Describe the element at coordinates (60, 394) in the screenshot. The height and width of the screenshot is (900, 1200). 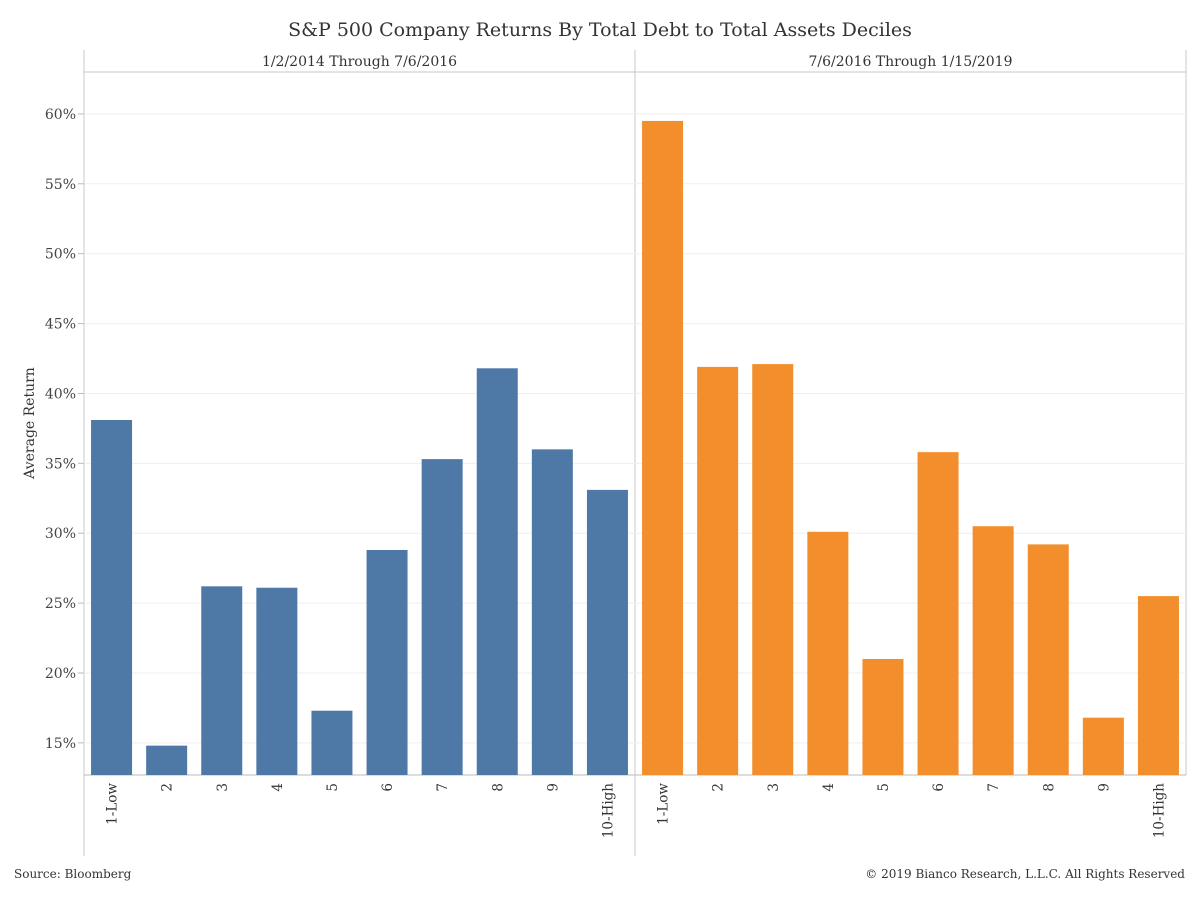
I see `y-tick-label: 40%` at that location.